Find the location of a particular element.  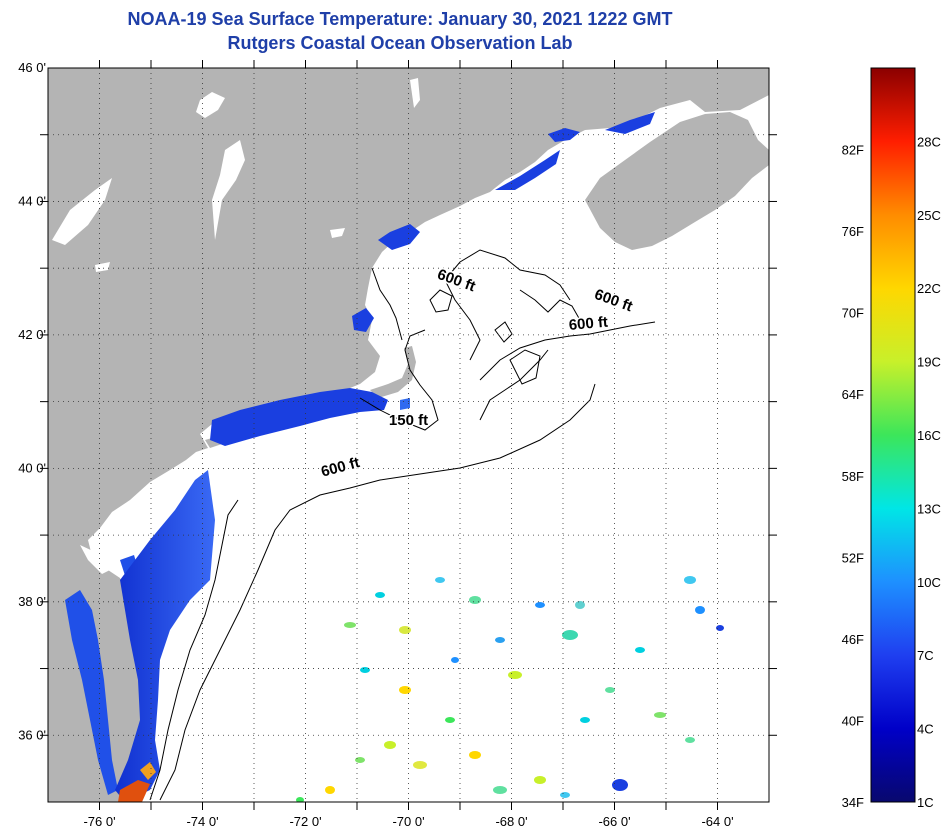

colorbar-f-label: 64F is located at coordinates (853, 394).